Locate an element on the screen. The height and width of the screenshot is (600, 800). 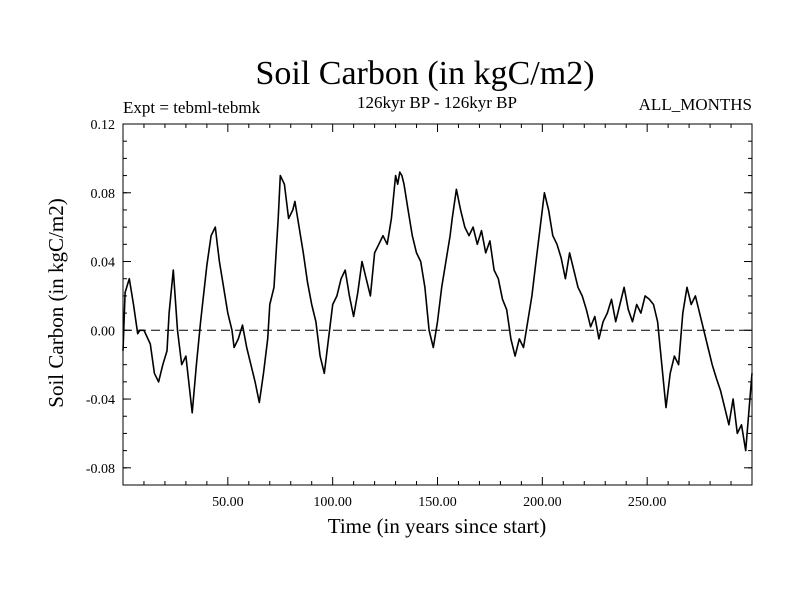
x-tick-label: 200.00 is located at coordinates (542, 502).